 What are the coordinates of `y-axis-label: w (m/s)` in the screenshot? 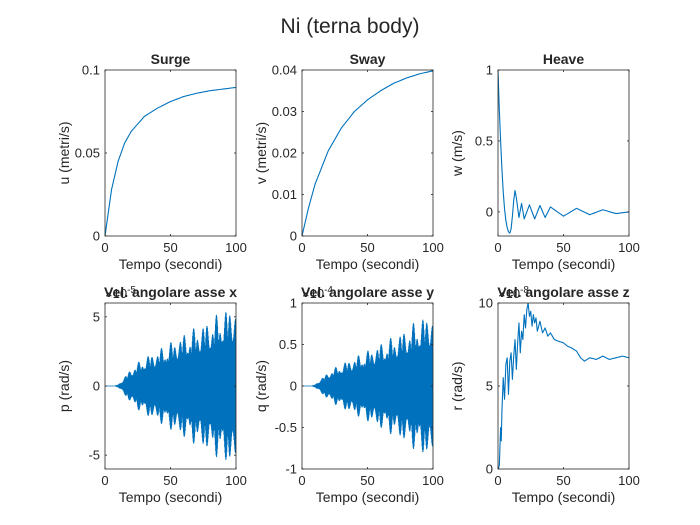 It's located at (457, 153).